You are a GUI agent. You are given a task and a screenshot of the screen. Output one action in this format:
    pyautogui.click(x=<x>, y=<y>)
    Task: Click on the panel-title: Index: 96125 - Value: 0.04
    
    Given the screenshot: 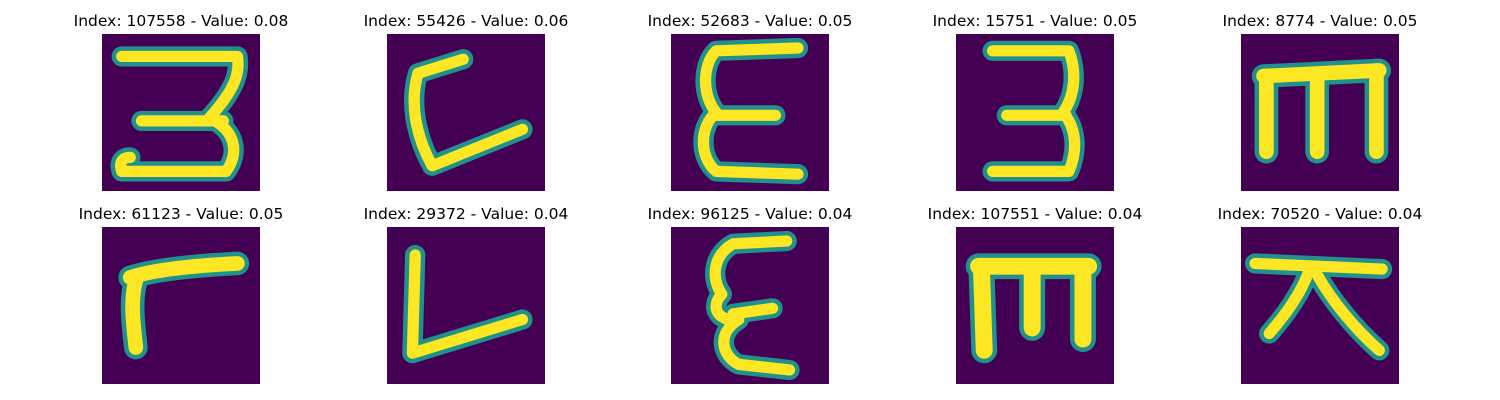 What is the action you would take?
    pyautogui.click(x=750, y=214)
    